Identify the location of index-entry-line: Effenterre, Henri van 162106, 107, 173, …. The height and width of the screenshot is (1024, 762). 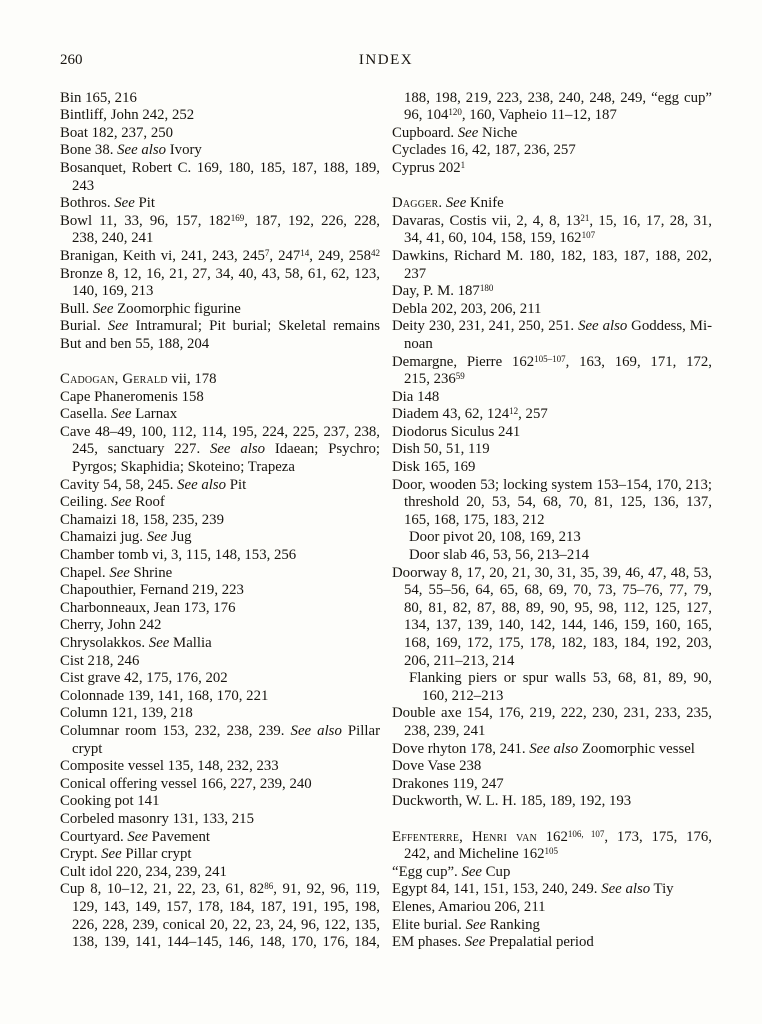
(552, 838).